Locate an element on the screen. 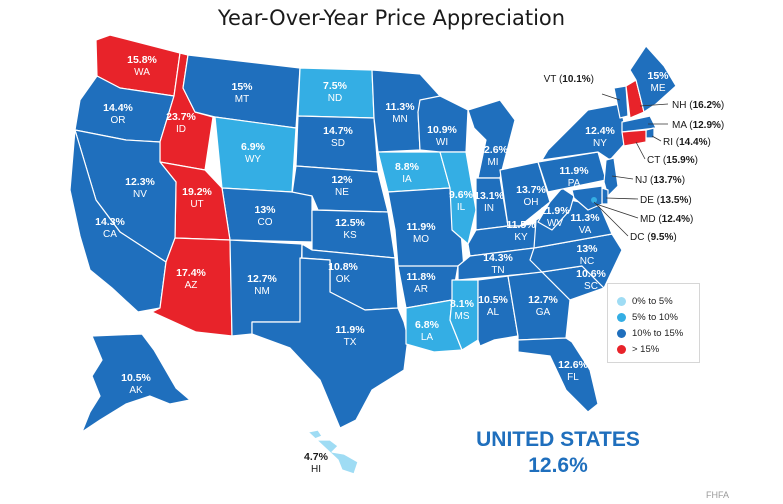 This screenshot has width=783, height=504. state-label-ga: 12.7% GA is located at coordinates (543, 306).